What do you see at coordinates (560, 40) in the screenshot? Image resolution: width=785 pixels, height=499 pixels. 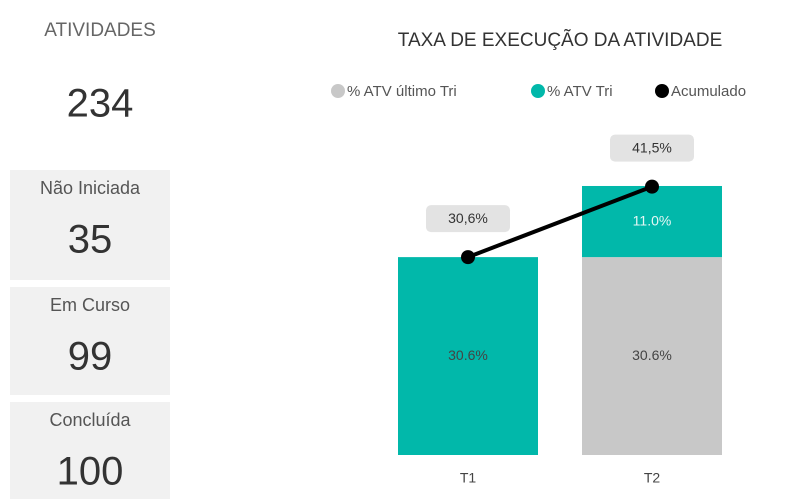 I see `chart-title: TAXA DE EXECUÇÃO DA ATIVIDADE` at bounding box center [560, 40].